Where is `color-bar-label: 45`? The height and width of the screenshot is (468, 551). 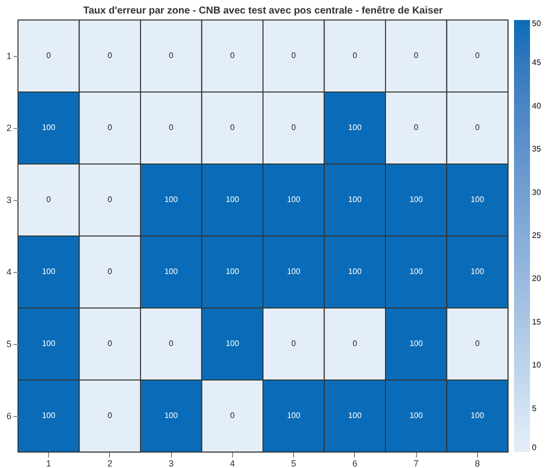 color-bar-label: 45 is located at coordinates (537, 63).